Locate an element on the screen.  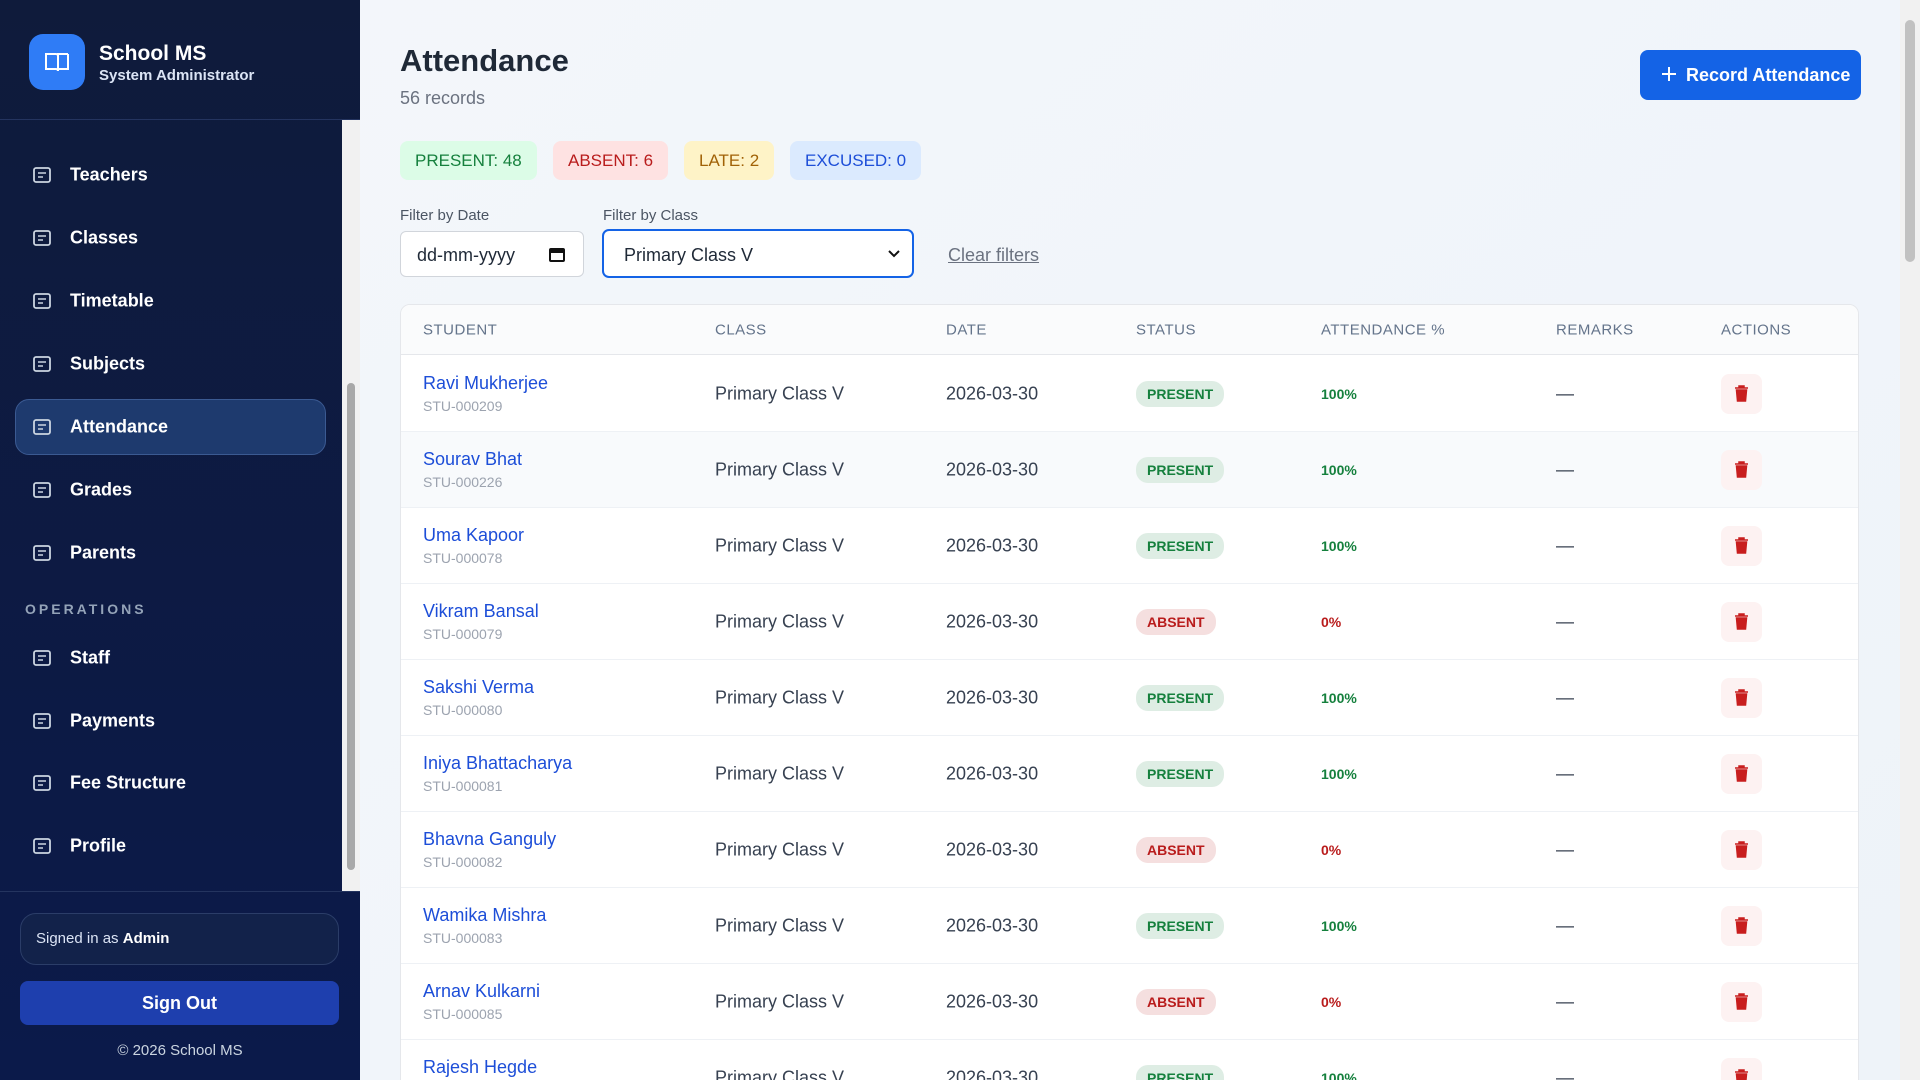
date-filter: dd-mm-yyyy is located at coordinates (492, 254).